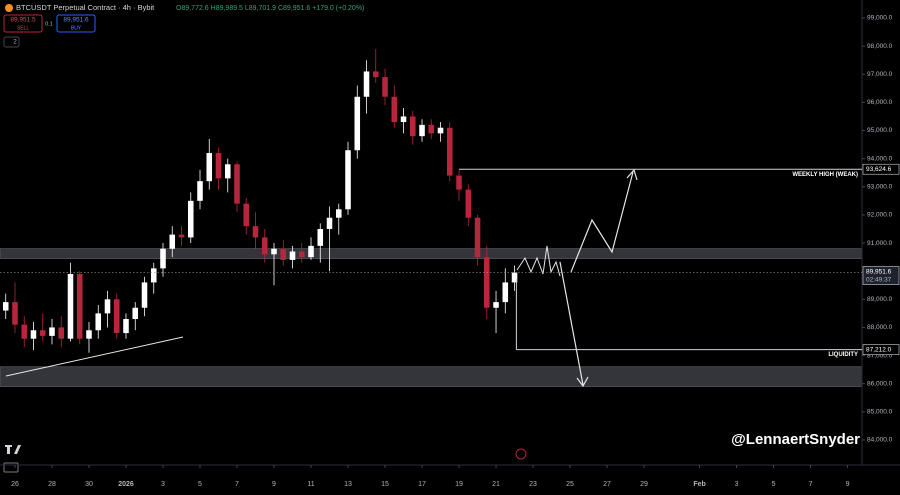 This screenshot has height=495, width=900. I want to click on y-tick-label: 93,000.0, so click(880, 187).